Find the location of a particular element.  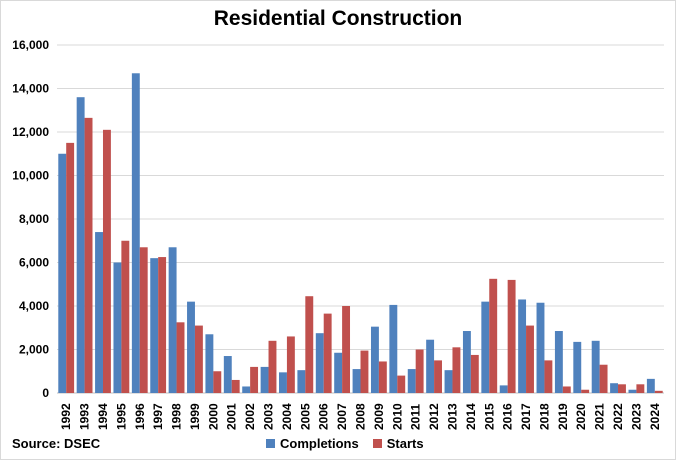

y-tick-label: 12,000 is located at coordinates (30, 132).